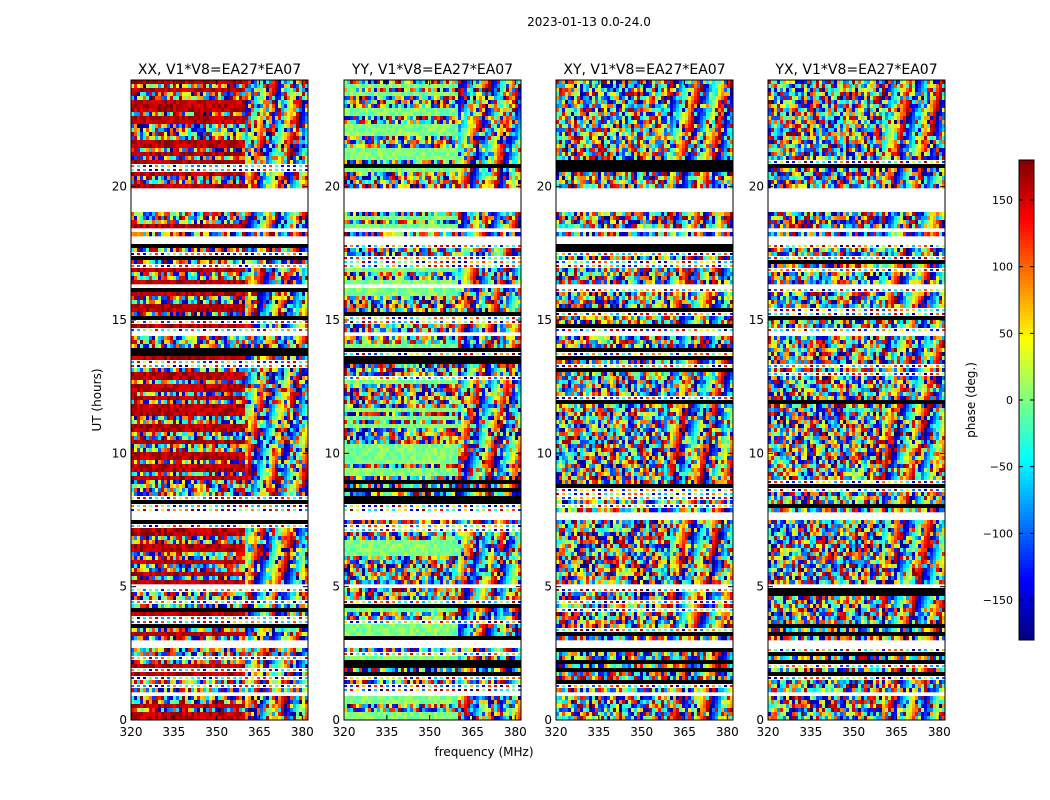  I want to click on panel-frame-xy, so click(644, 400).